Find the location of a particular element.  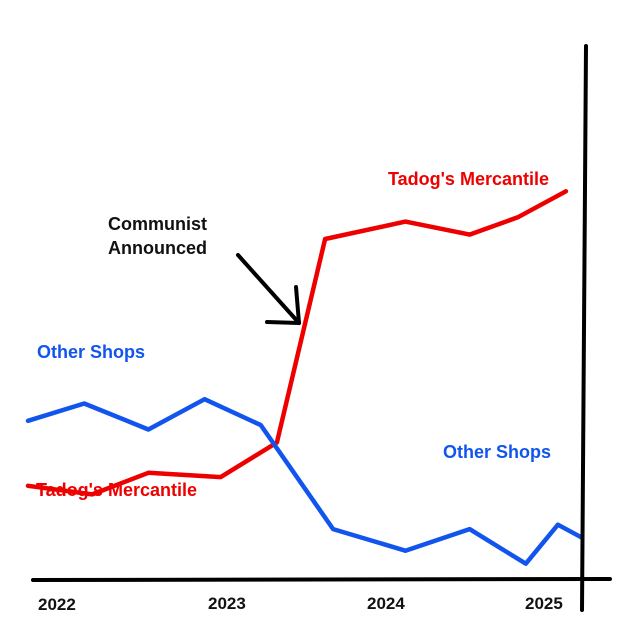

series-label-other-right: Other Shops is located at coordinates (497, 452).